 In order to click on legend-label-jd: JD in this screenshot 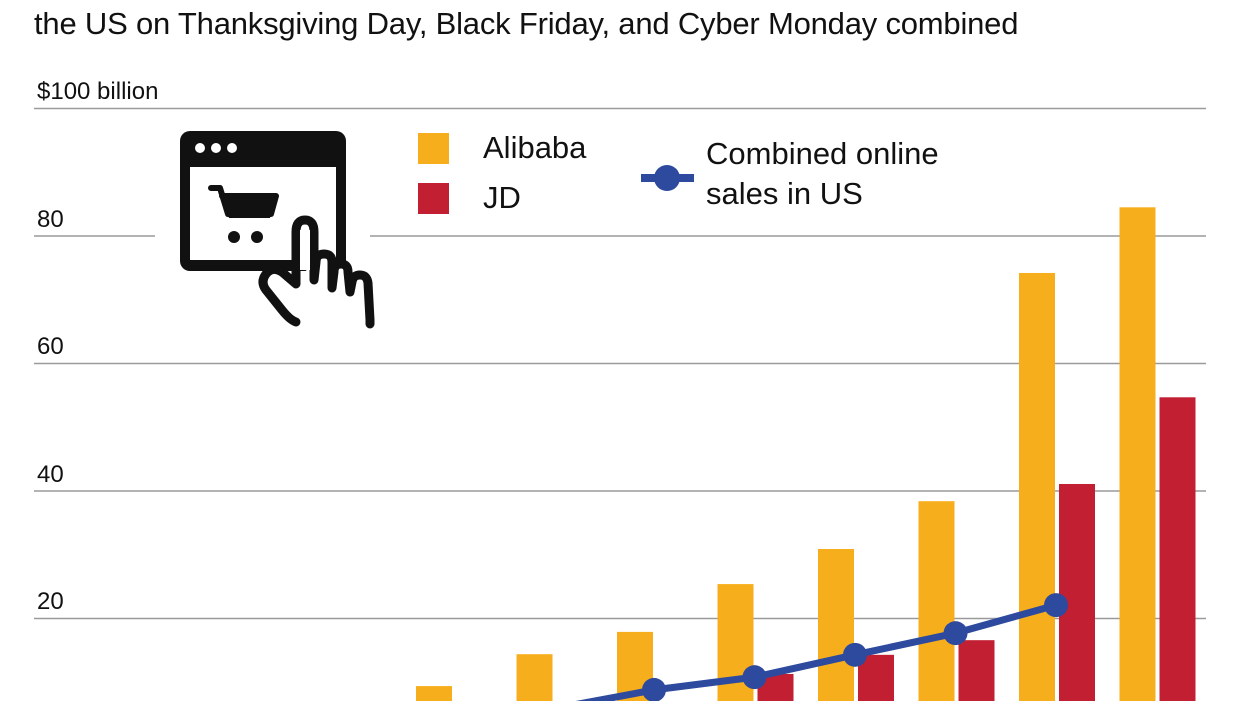, I will do `click(502, 197)`.